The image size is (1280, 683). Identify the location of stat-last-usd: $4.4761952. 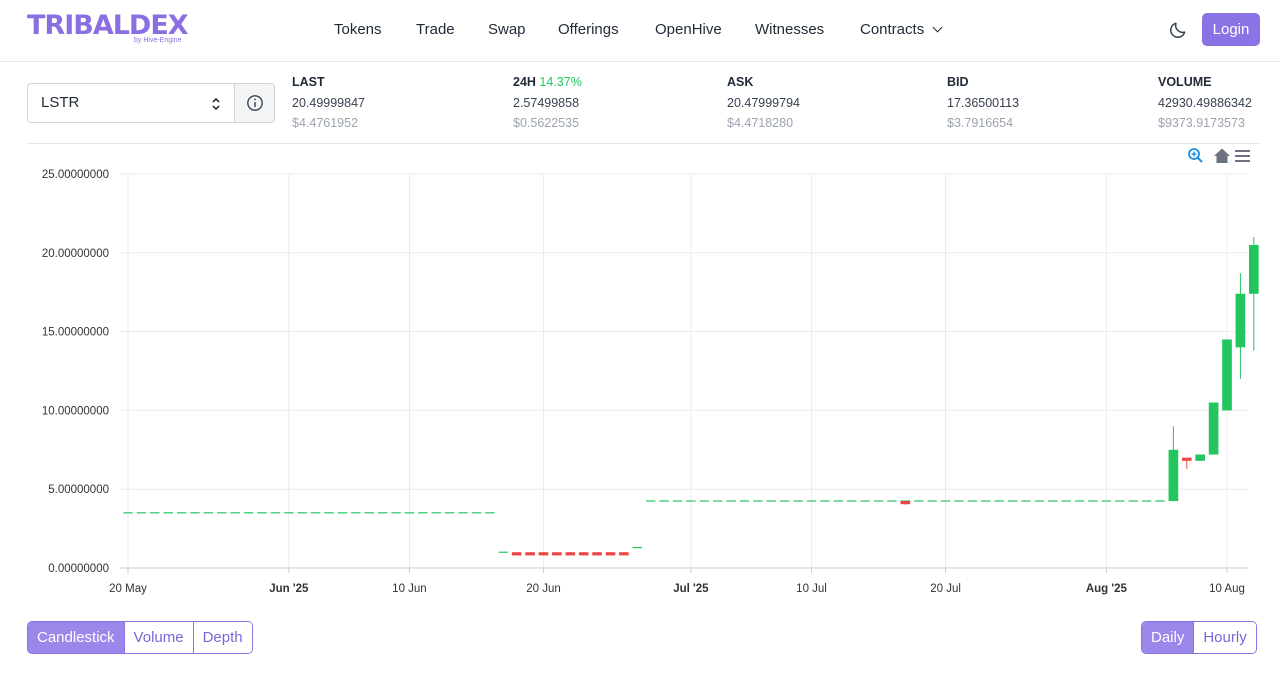
(325, 123).